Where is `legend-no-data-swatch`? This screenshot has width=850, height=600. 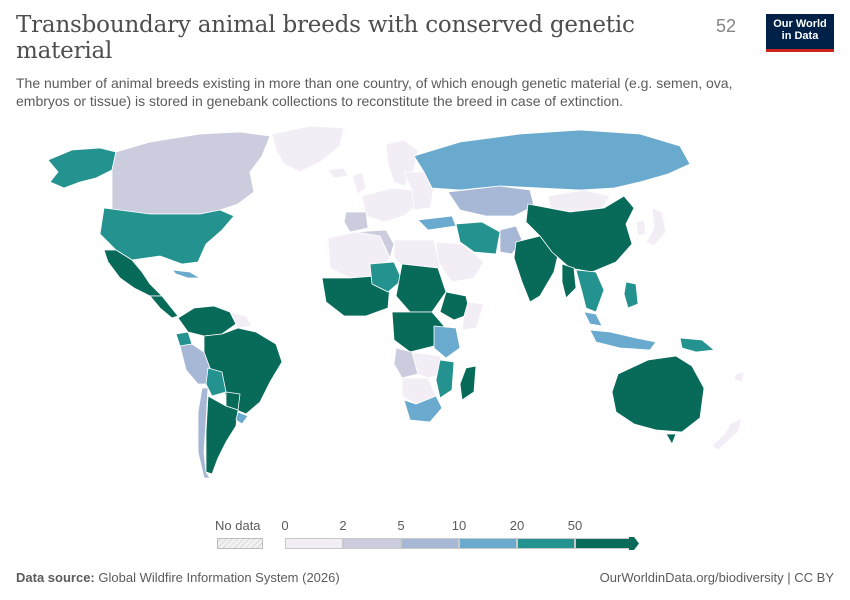 legend-no-data-swatch is located at coordinates (240, 543).